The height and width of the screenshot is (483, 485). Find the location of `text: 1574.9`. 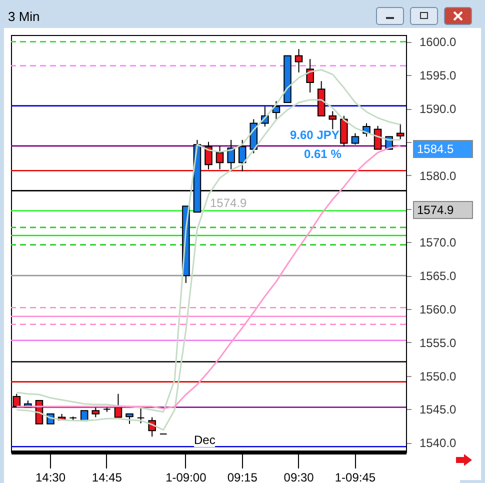

text: 1574.9 is located at coordinates (443, 210).